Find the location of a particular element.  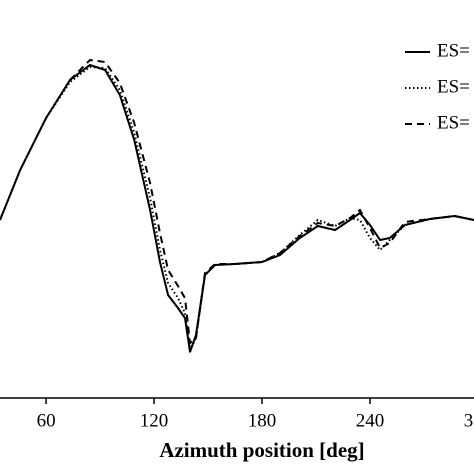

x-axis-title: Azimuth position [deg] is located at coordinates (261, 450).